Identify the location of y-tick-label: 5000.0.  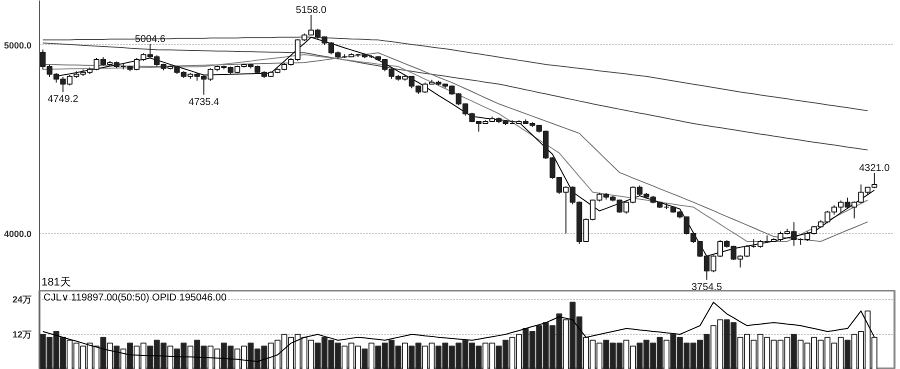
(18, 45).